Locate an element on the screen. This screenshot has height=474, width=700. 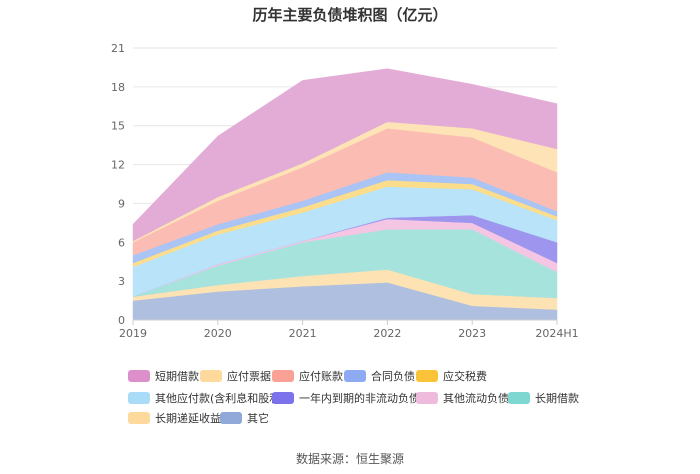
legend-item-taxes-payable: 应交税费 is located at coordinates (451, 376).